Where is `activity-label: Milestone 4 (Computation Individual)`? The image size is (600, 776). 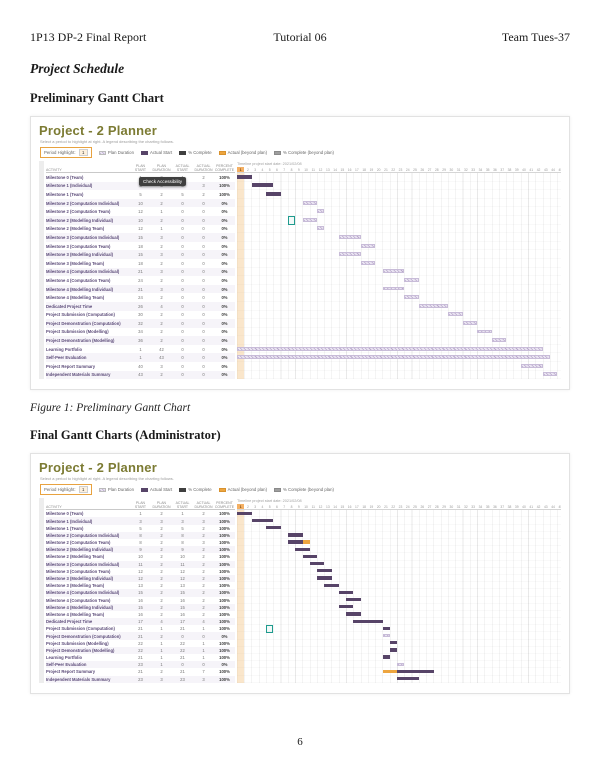 activity-label: Milestone 4 (Computation Individual) is located at coordinates (83, 272).